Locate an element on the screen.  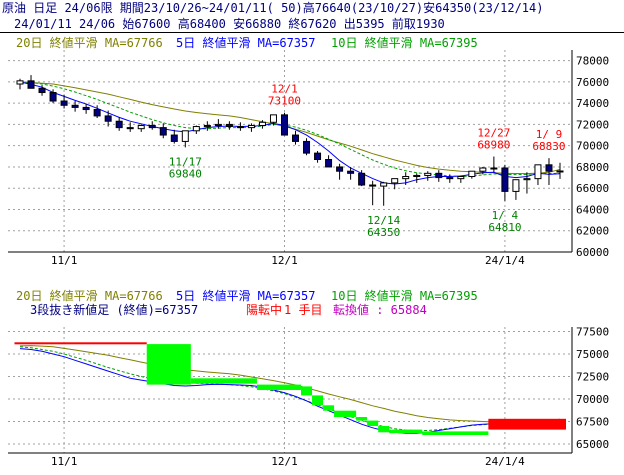
renko-state: 陽転中 is located at coordinates (264, 310).